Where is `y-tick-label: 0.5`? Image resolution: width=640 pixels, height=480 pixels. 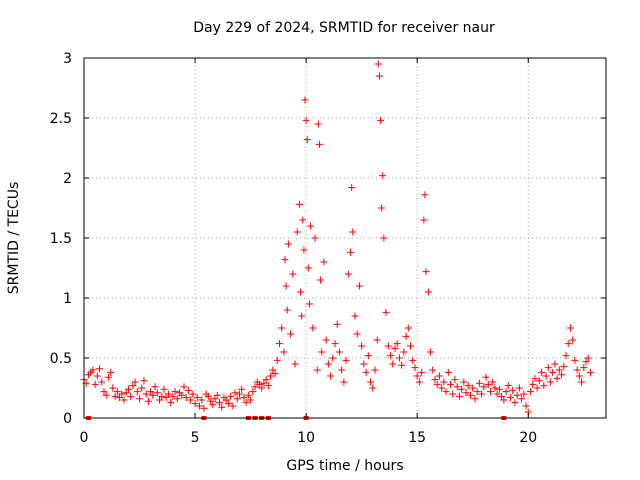 y-tick-label: 0.5 is located at coordinates (61, 359).